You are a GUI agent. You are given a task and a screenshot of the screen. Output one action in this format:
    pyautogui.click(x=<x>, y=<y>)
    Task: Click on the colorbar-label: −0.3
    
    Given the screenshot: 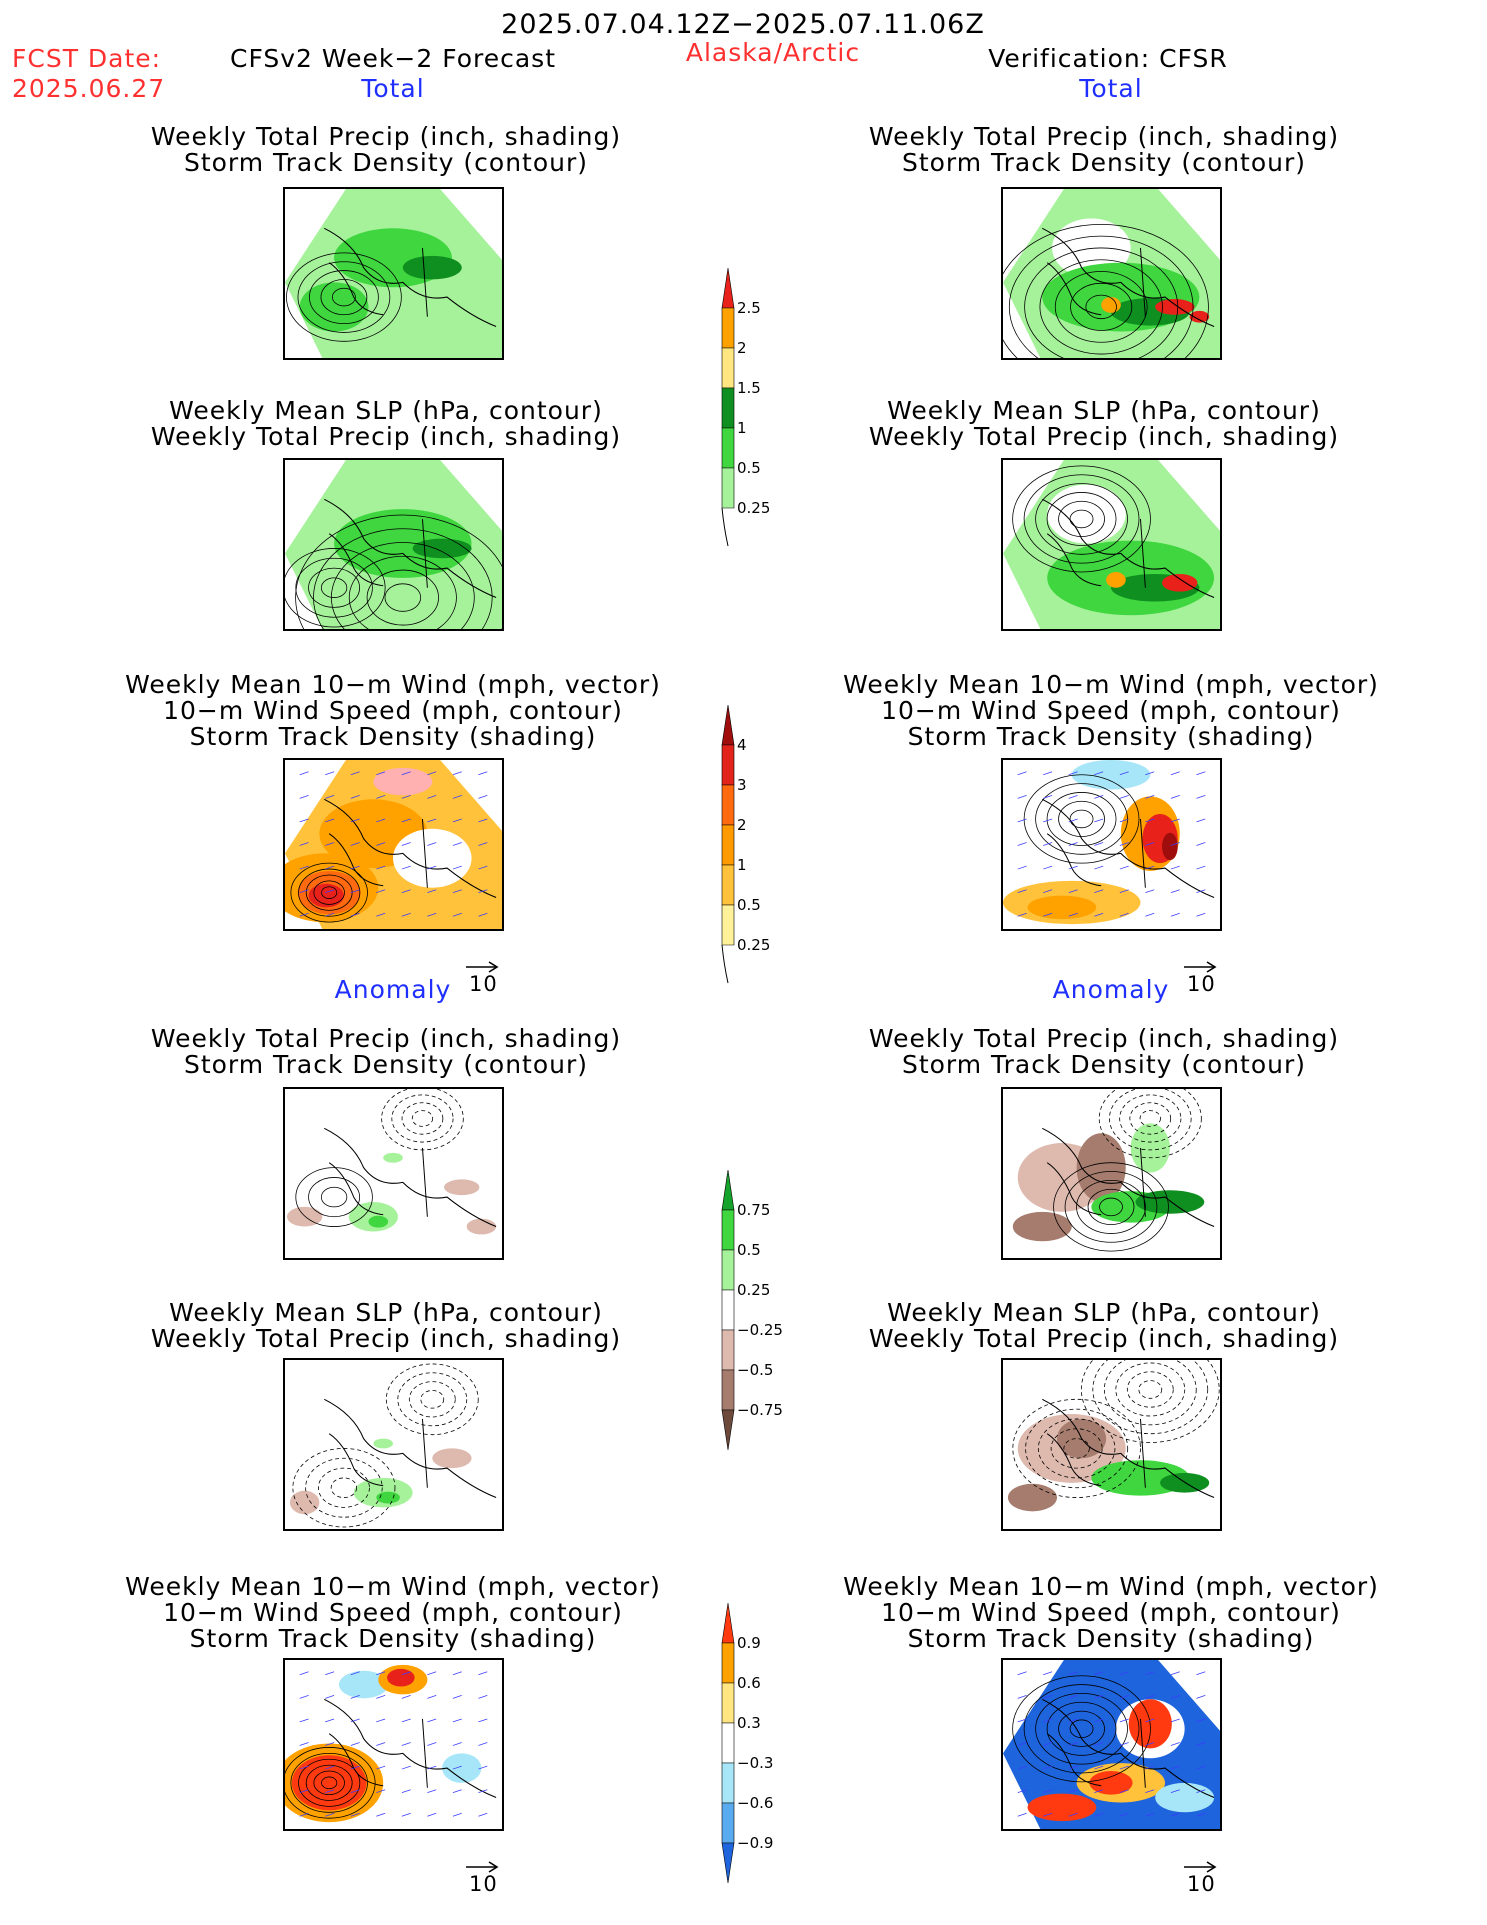 What is the action you would take?
    pyautogui.click(x=755, y=1763)
    